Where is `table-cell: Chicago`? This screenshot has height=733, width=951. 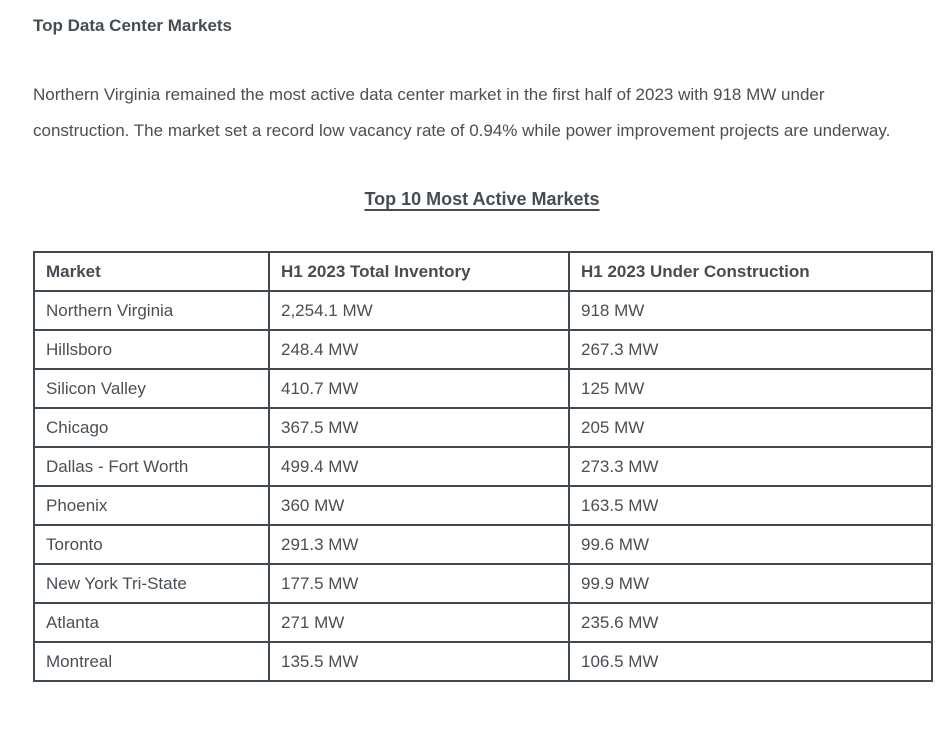 table-cell: Chicago is located at coordinates (151, 427).